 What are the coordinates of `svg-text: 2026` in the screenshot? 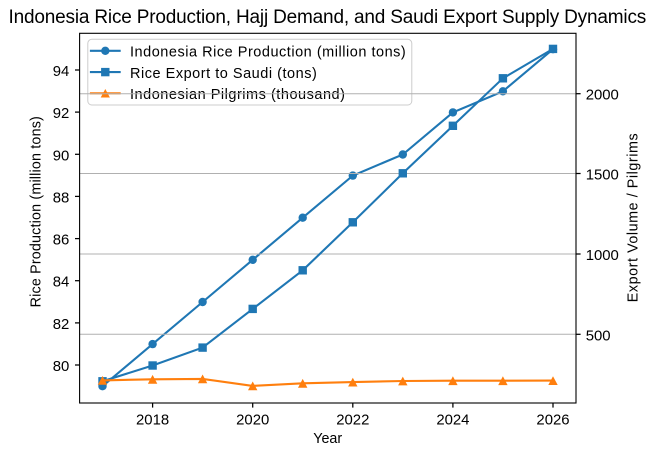 It's located at (552, 420).